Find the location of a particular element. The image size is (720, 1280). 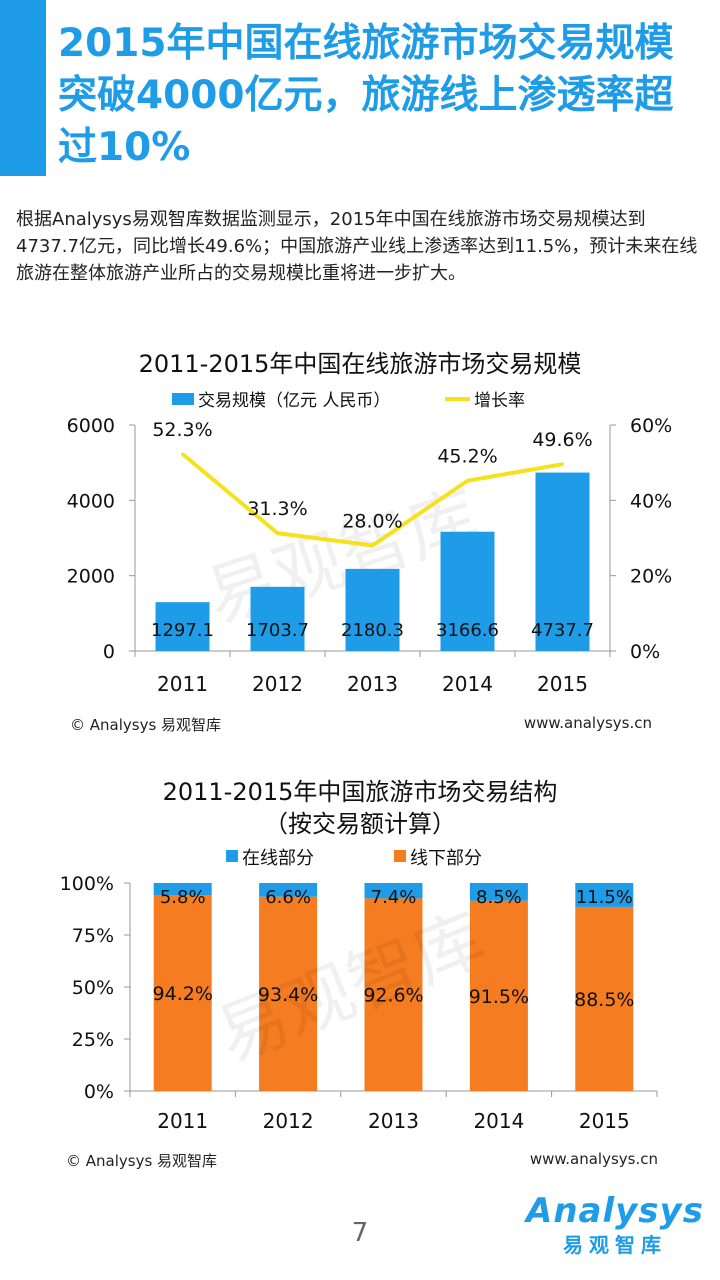

offline-bar-2013 is located at coordinates (393, 994).